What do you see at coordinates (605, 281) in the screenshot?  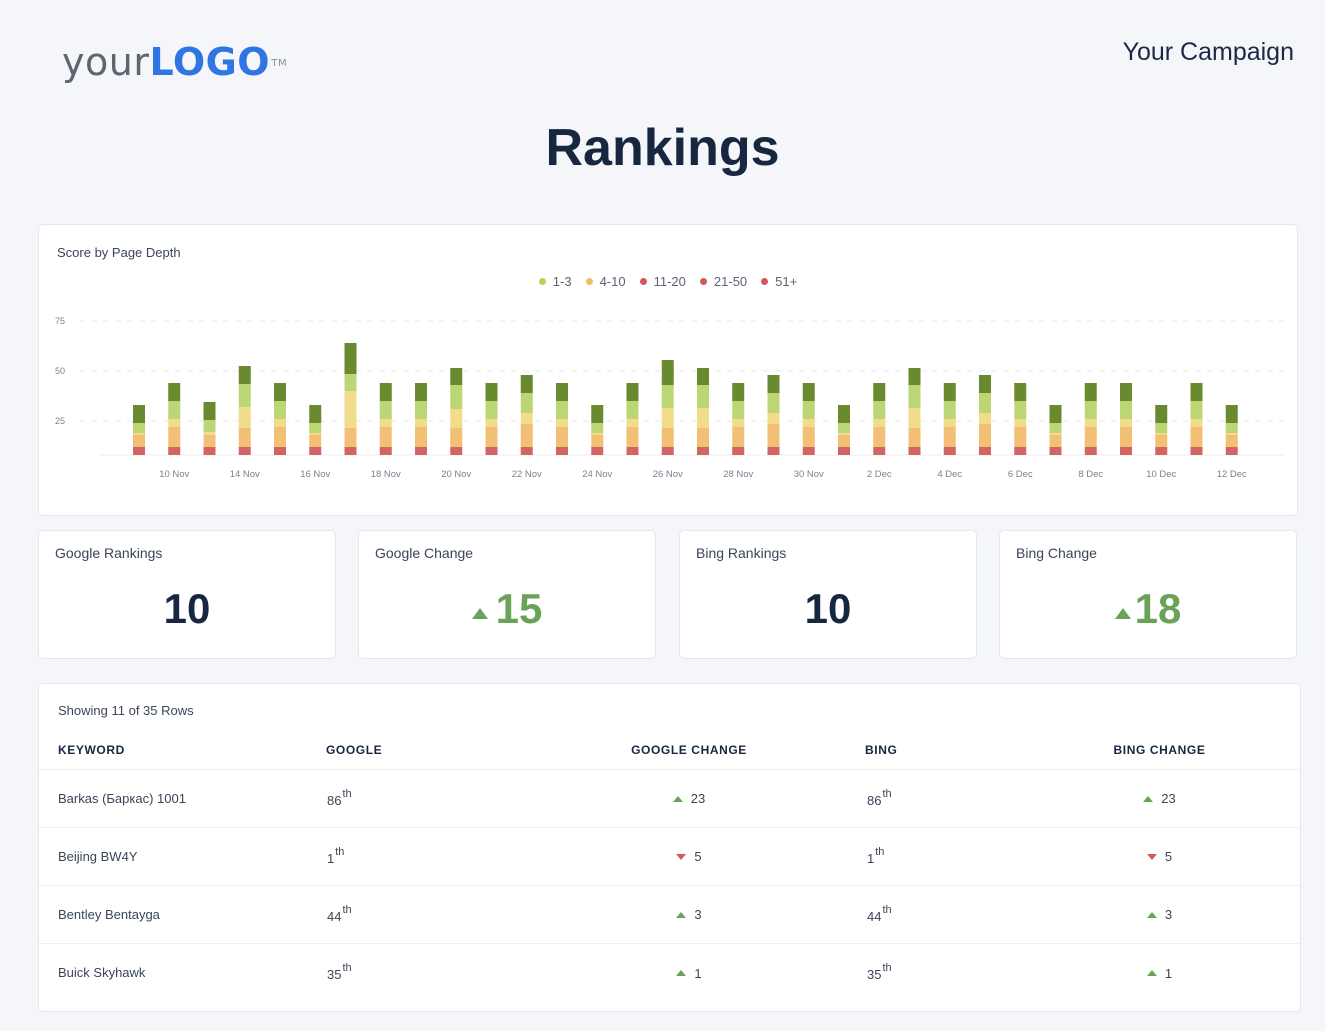 I see `legend-item: 4-10` at bounding box center [605, 281].